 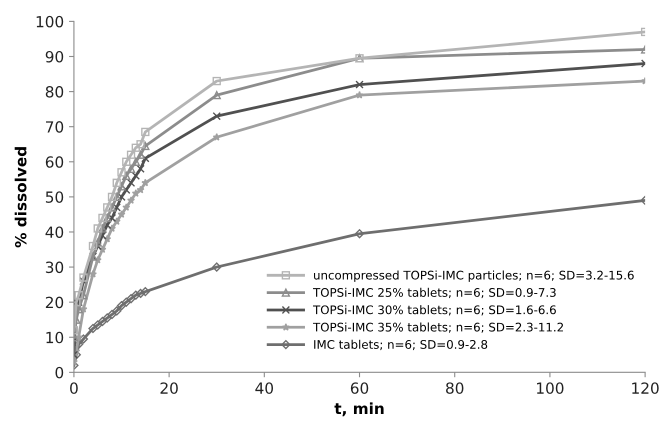 I want to click on x-axis-title: t, min, so click(x=359, y=409).